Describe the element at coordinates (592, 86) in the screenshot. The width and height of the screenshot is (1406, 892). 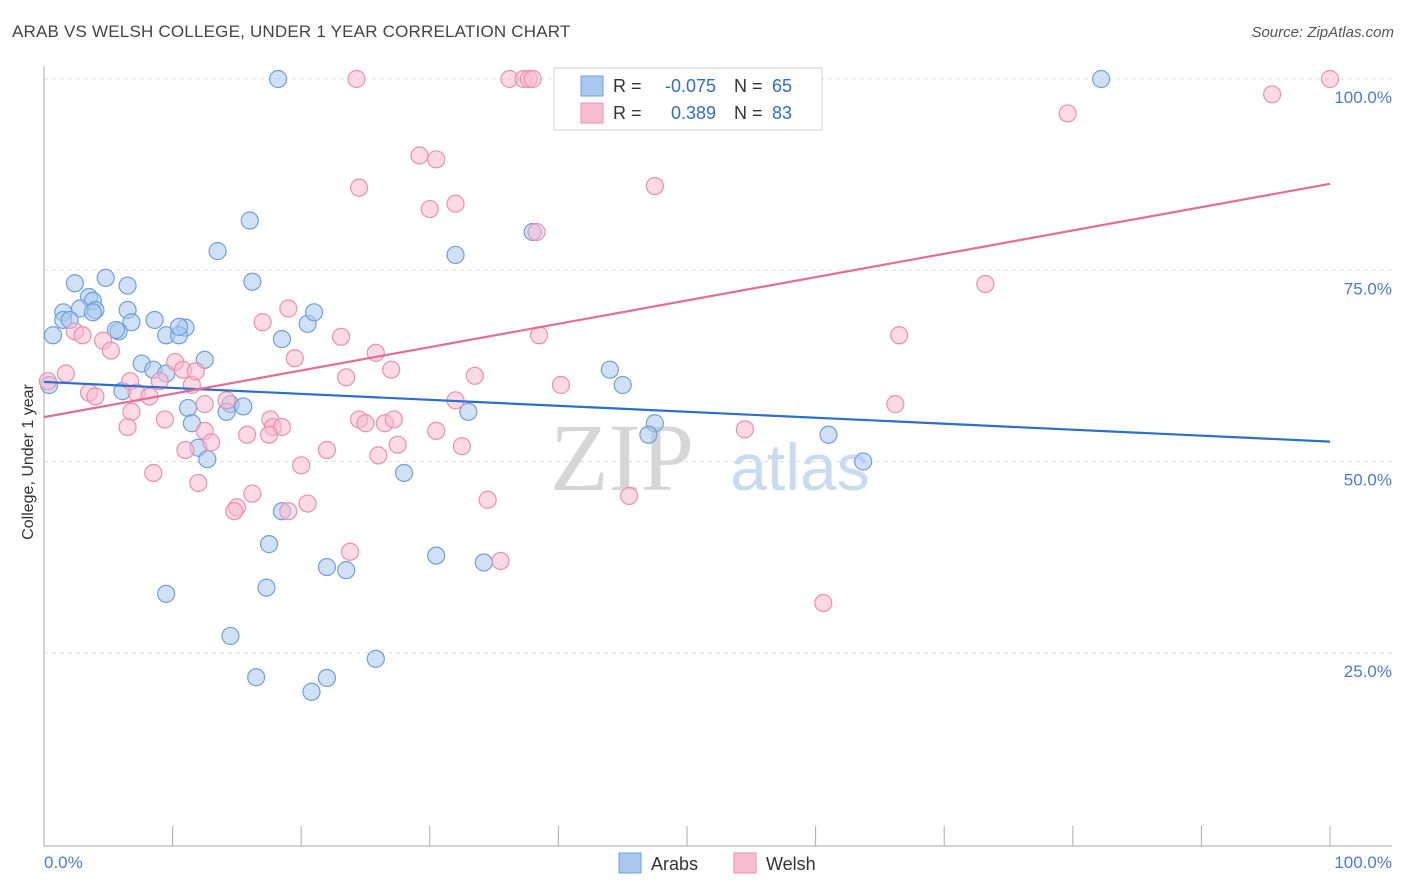
I see `legend-swatch-arabs` at that location.